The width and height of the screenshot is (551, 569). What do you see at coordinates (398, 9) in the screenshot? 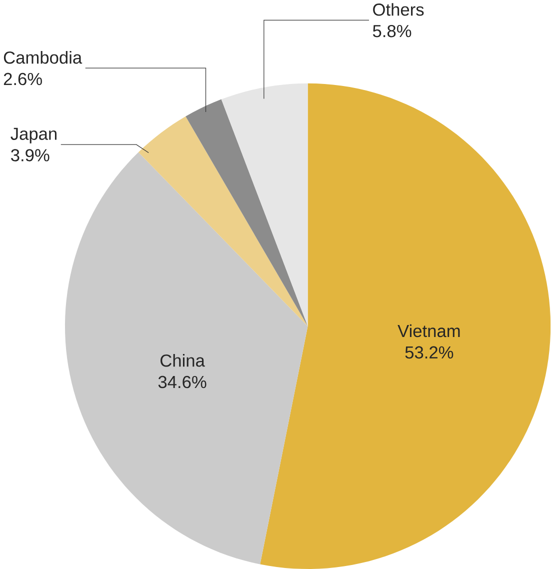
I see `slice-label: Others` at bounding box center [398, 9].